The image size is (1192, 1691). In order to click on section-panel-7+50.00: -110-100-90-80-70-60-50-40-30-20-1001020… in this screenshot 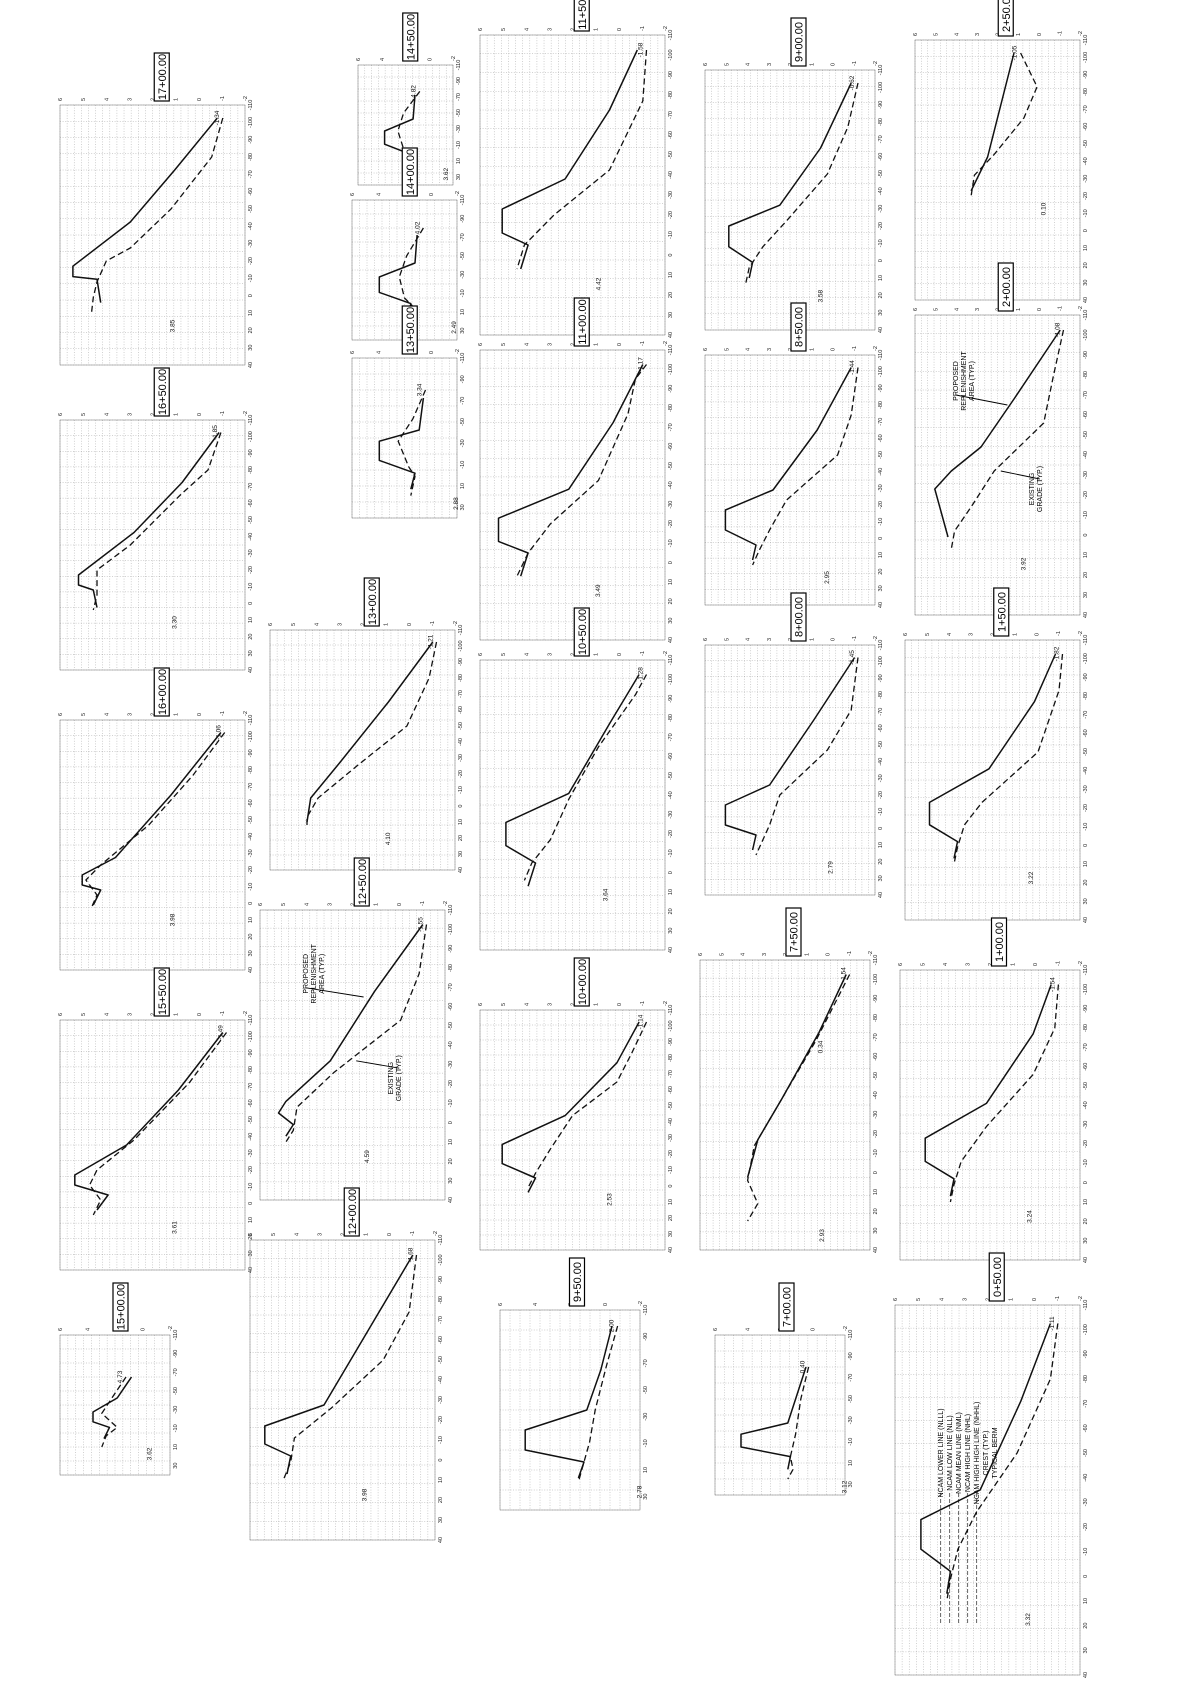, I will do `click(788, 1080)`.